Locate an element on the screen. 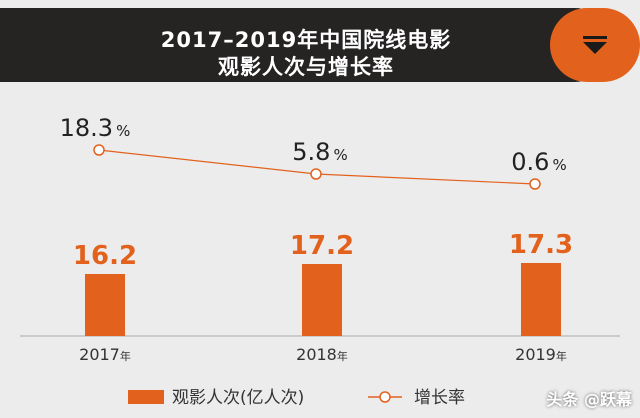 Image resolution: width=640 pixels, height=418 pixels. filter-dropdown-button is located at coordinates (595, 45).